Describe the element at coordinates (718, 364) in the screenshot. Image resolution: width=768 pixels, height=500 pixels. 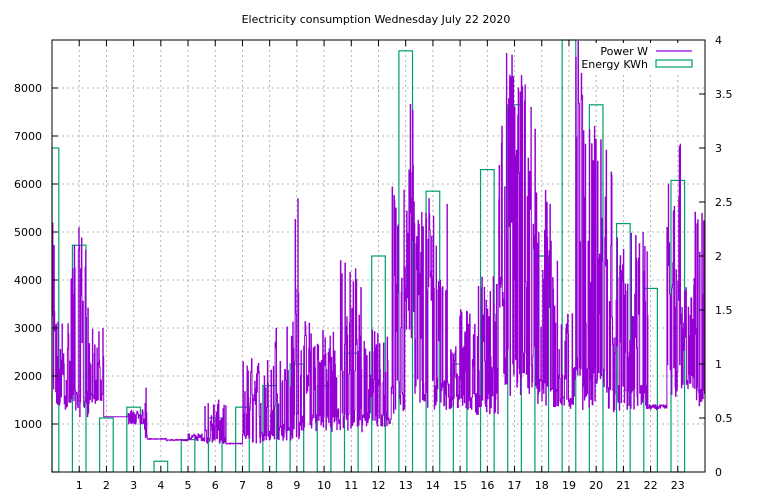
I see `y2-tick-label: 1` at that location.